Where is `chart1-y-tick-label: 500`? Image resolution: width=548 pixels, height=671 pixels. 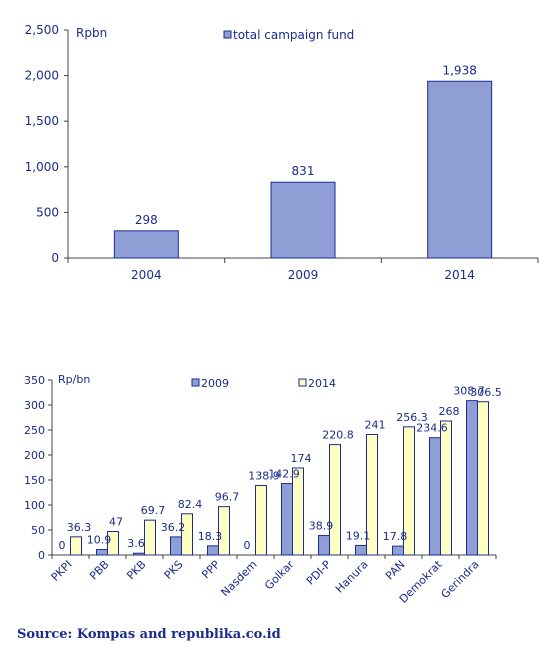
chart1-y-tick-label: 500 is located at coordinates (47, 212).